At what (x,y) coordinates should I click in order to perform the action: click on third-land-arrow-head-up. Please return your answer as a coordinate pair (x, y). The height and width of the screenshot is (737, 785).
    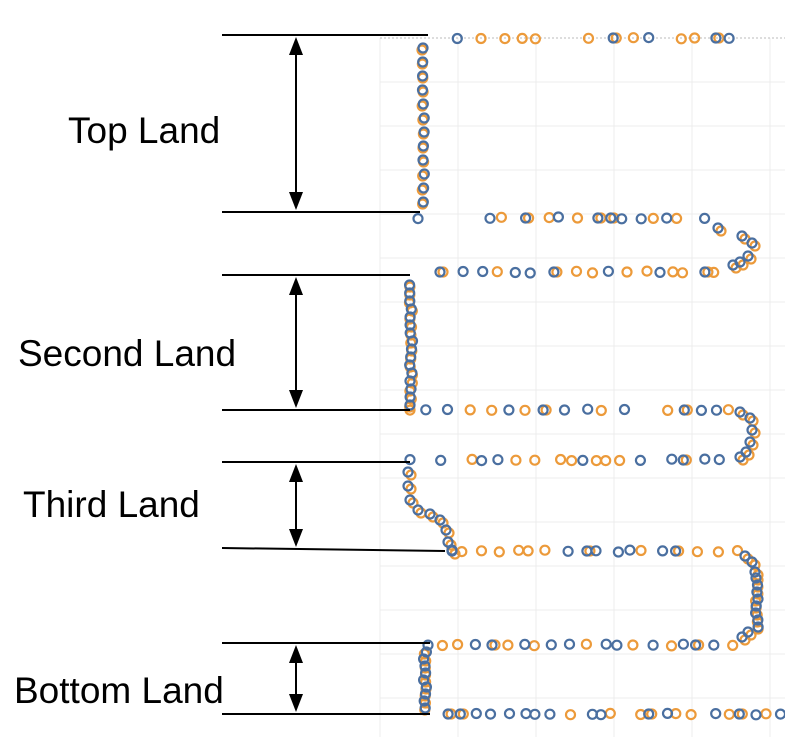
    Looking at the image, I should click on (296, 473).